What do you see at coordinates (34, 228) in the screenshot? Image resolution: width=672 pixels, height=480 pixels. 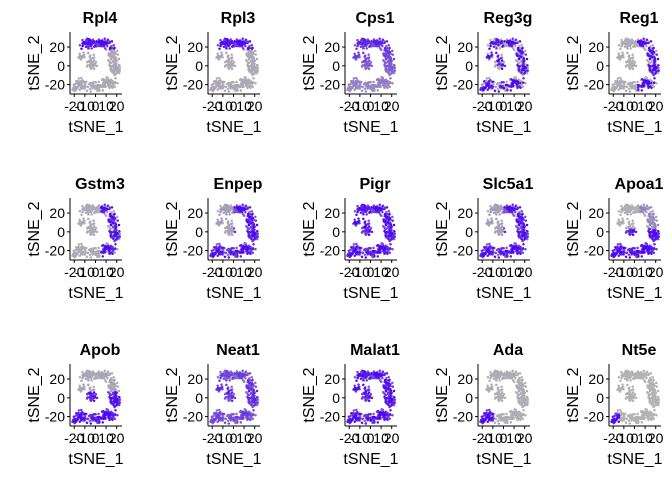 I see `y-axis-label: tSNE_2` at bounding box center [34, 228].